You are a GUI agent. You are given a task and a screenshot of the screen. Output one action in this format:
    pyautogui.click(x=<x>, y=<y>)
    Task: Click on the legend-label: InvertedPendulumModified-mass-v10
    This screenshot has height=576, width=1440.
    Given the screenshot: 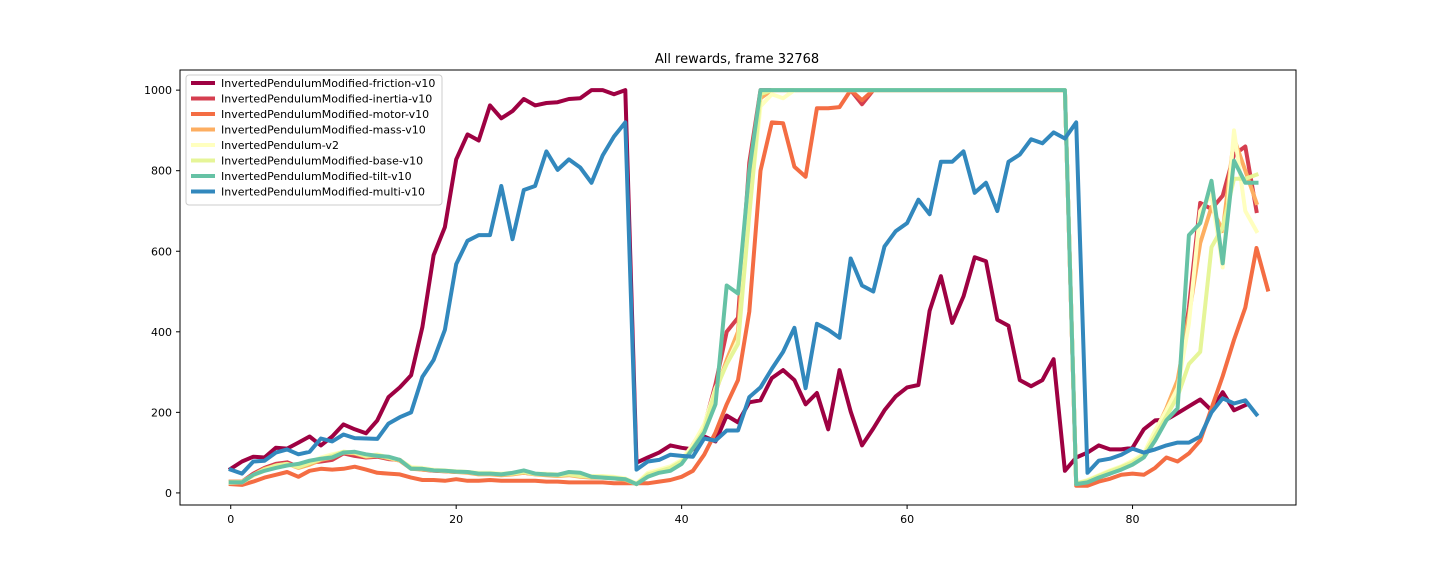 What is the action you would take?
    pyautogui.click(x=323, y=130)
    